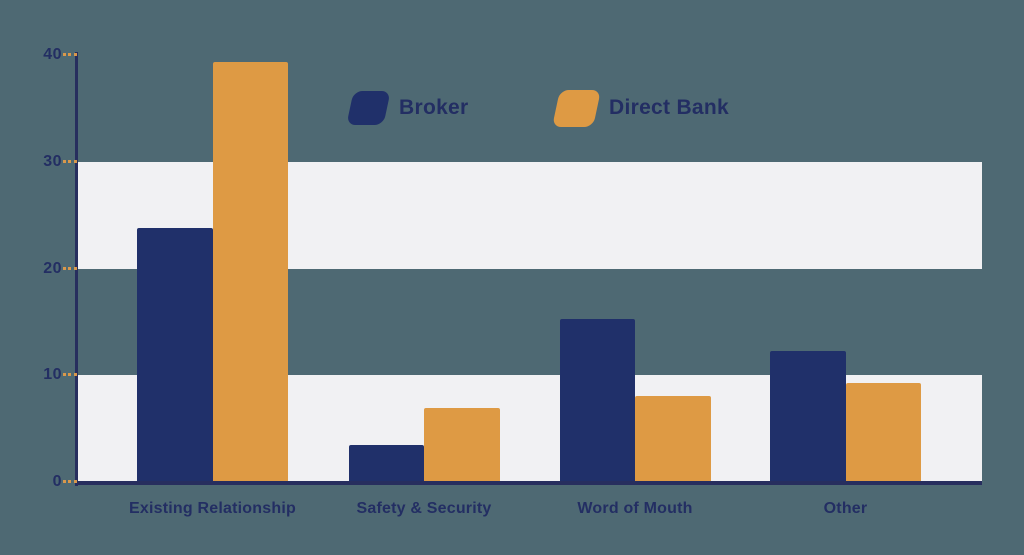 The width and height of the screenshot is (1024, 555). I want to click on legend-label-broker: Broker, so click(434, 107).